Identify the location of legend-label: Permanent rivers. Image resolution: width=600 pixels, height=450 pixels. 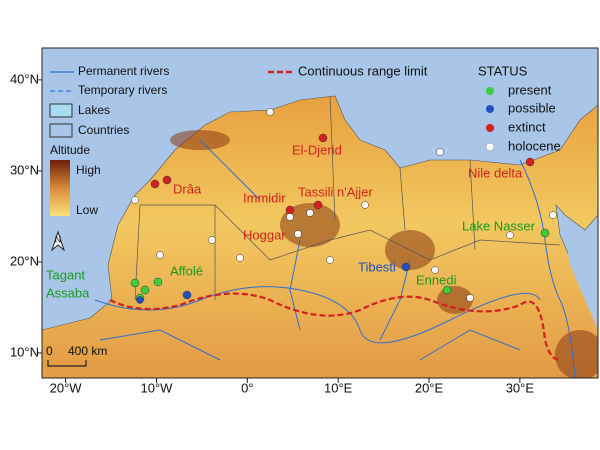
(123, 71).